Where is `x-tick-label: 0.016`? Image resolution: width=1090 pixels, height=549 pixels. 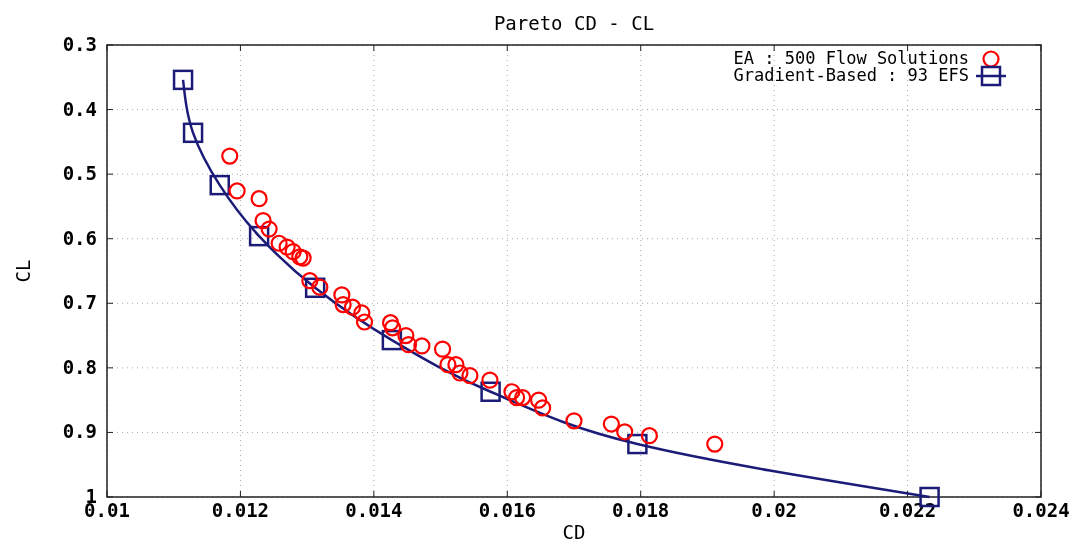
x-tick-label: 0.016 is located at coordinates (507, 510).